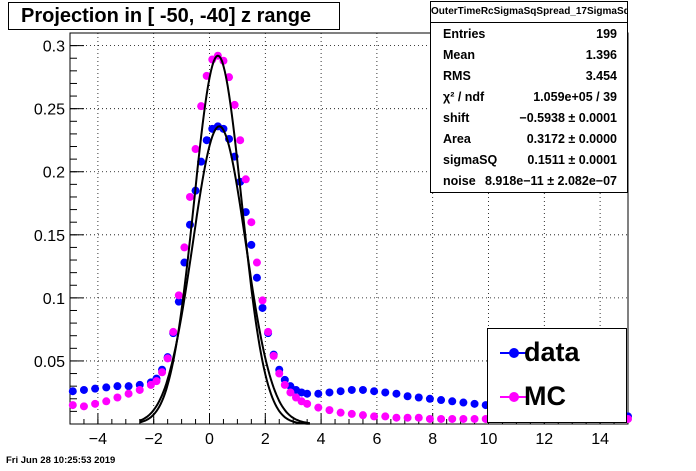  I want to click on x-tick-label: 12, so click(544, 439).